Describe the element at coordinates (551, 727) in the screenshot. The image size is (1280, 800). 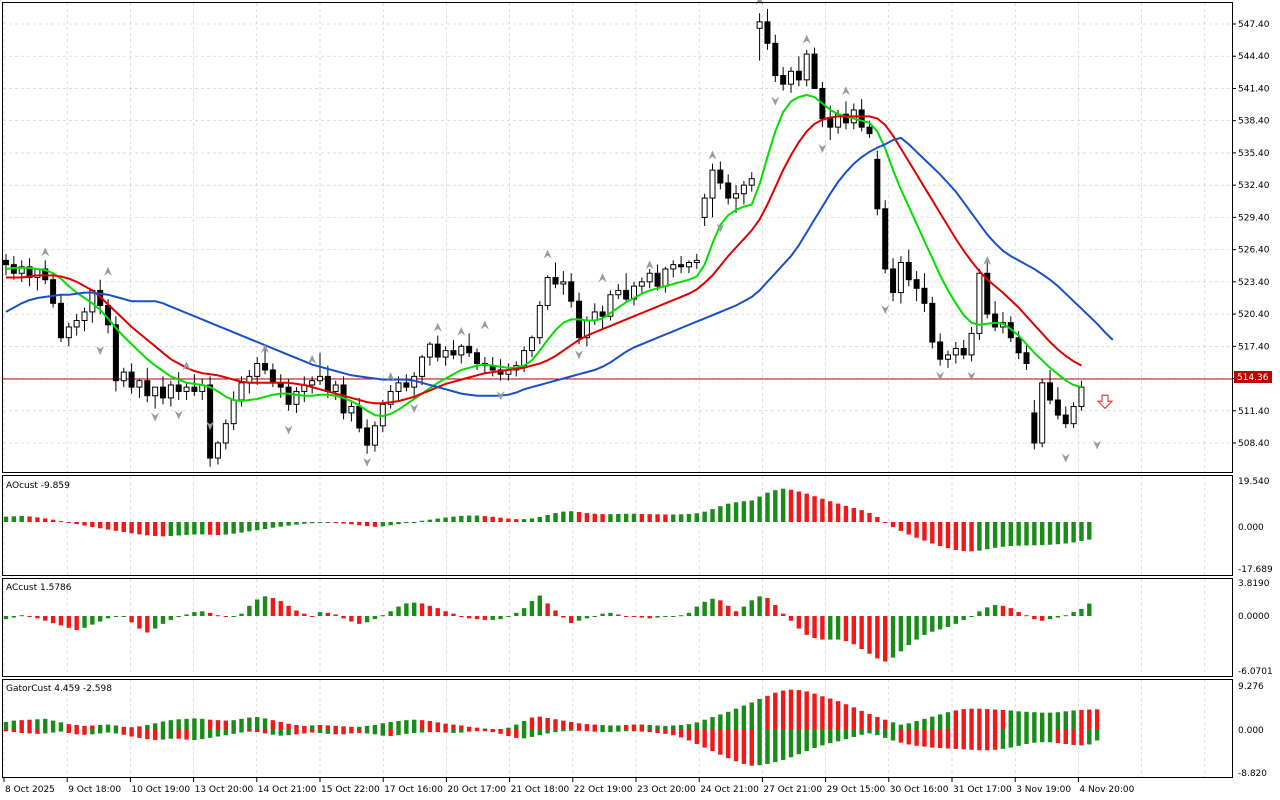
I see `gator-plot` at that location.